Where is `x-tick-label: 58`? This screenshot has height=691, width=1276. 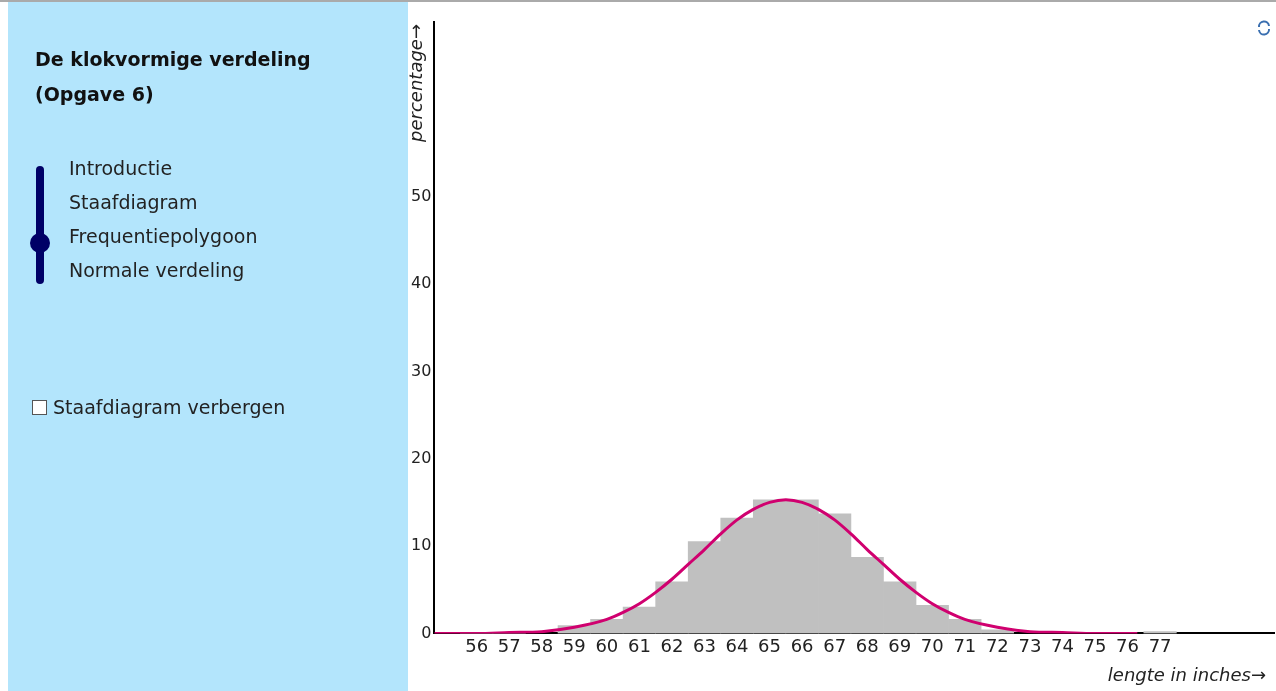 x-tick-label: 58 is located at coordinates (542, 645).